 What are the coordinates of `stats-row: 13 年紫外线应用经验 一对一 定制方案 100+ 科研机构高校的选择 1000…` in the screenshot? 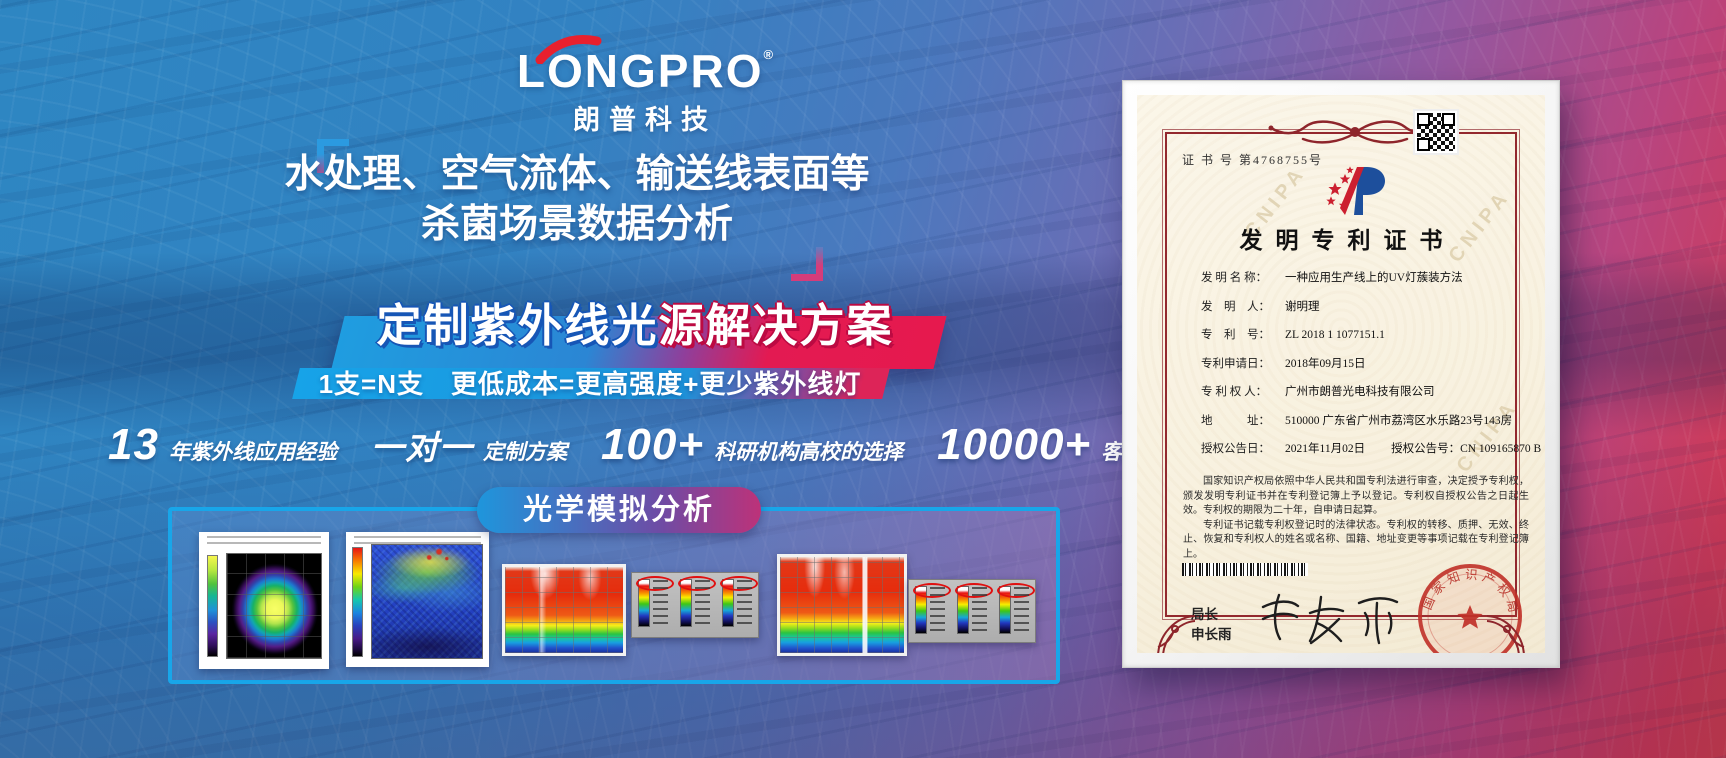 It's located at (684, 445).